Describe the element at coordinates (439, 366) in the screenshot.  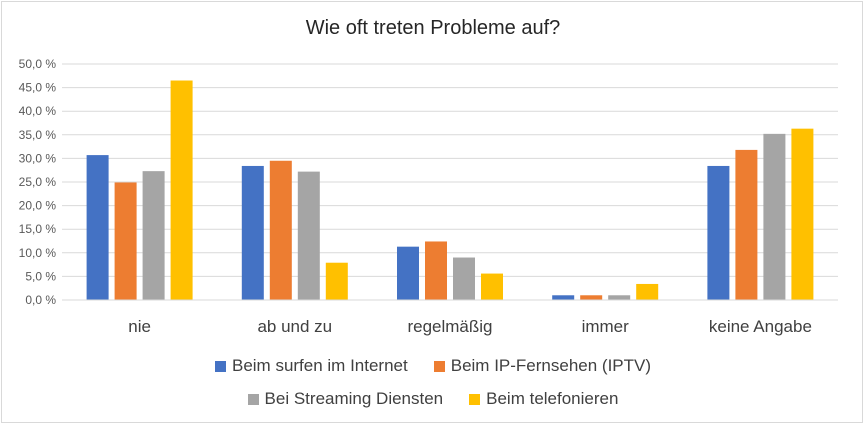
I see `legend-swatch-iptv` at that location.